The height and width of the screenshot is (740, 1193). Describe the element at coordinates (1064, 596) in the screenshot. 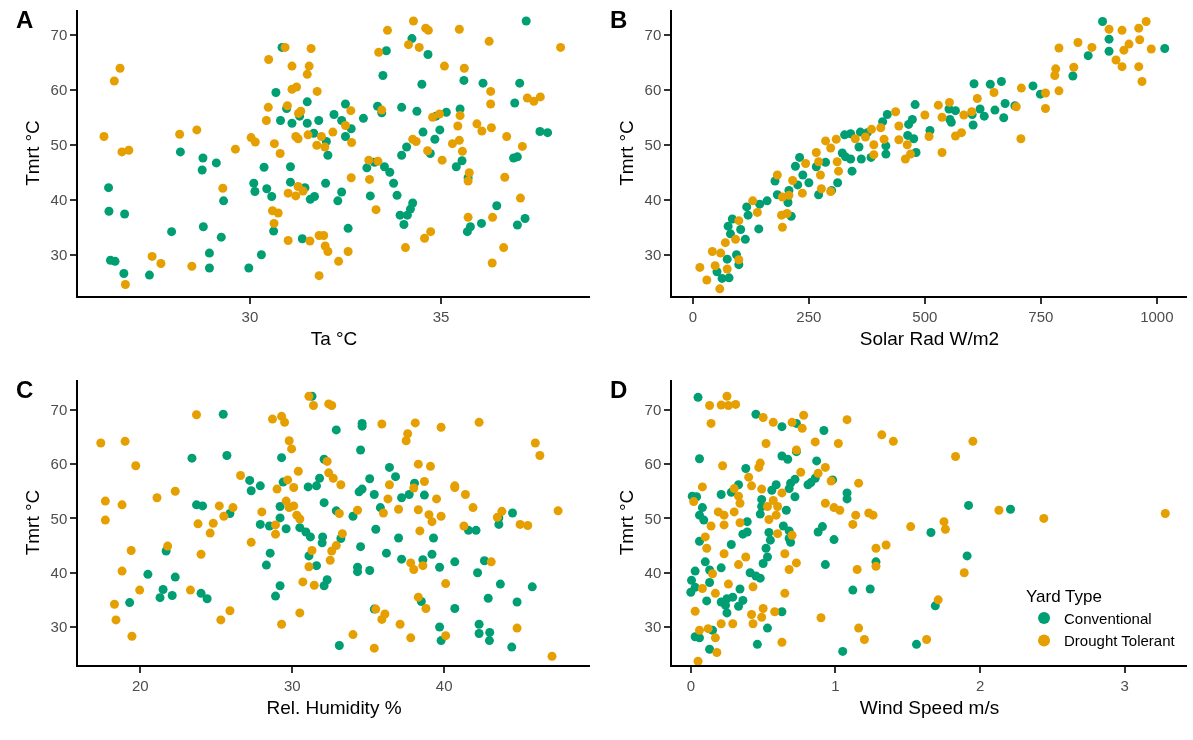

I see `legend-title: Yard Type` at that location.